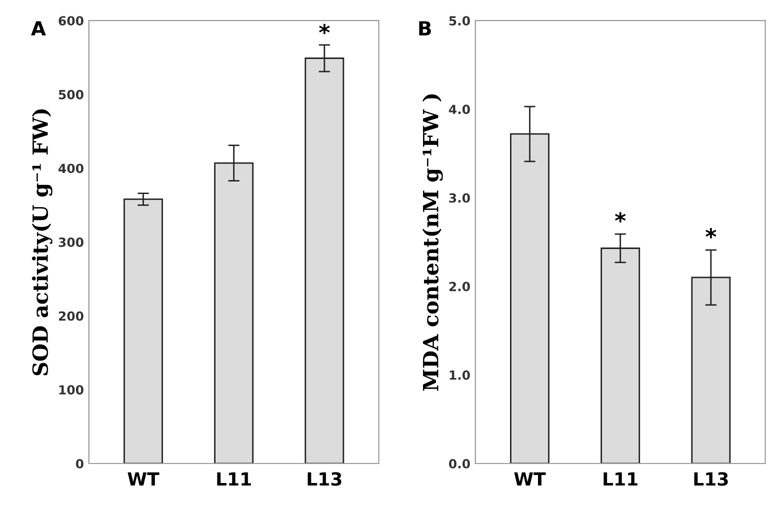 This screenshot has width=773, height=515. What do you see at coordinates (71, 95) in the screenshot?
I see `y-tick-label: 500` at bounding box center [71, 95].